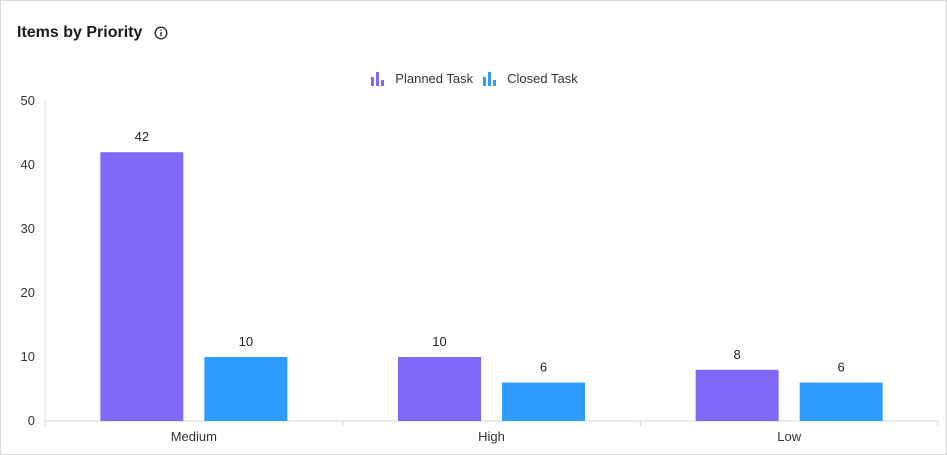 The width and height of the screenshot is (947, 455). I want to click on info-icon, so click(161, 33).